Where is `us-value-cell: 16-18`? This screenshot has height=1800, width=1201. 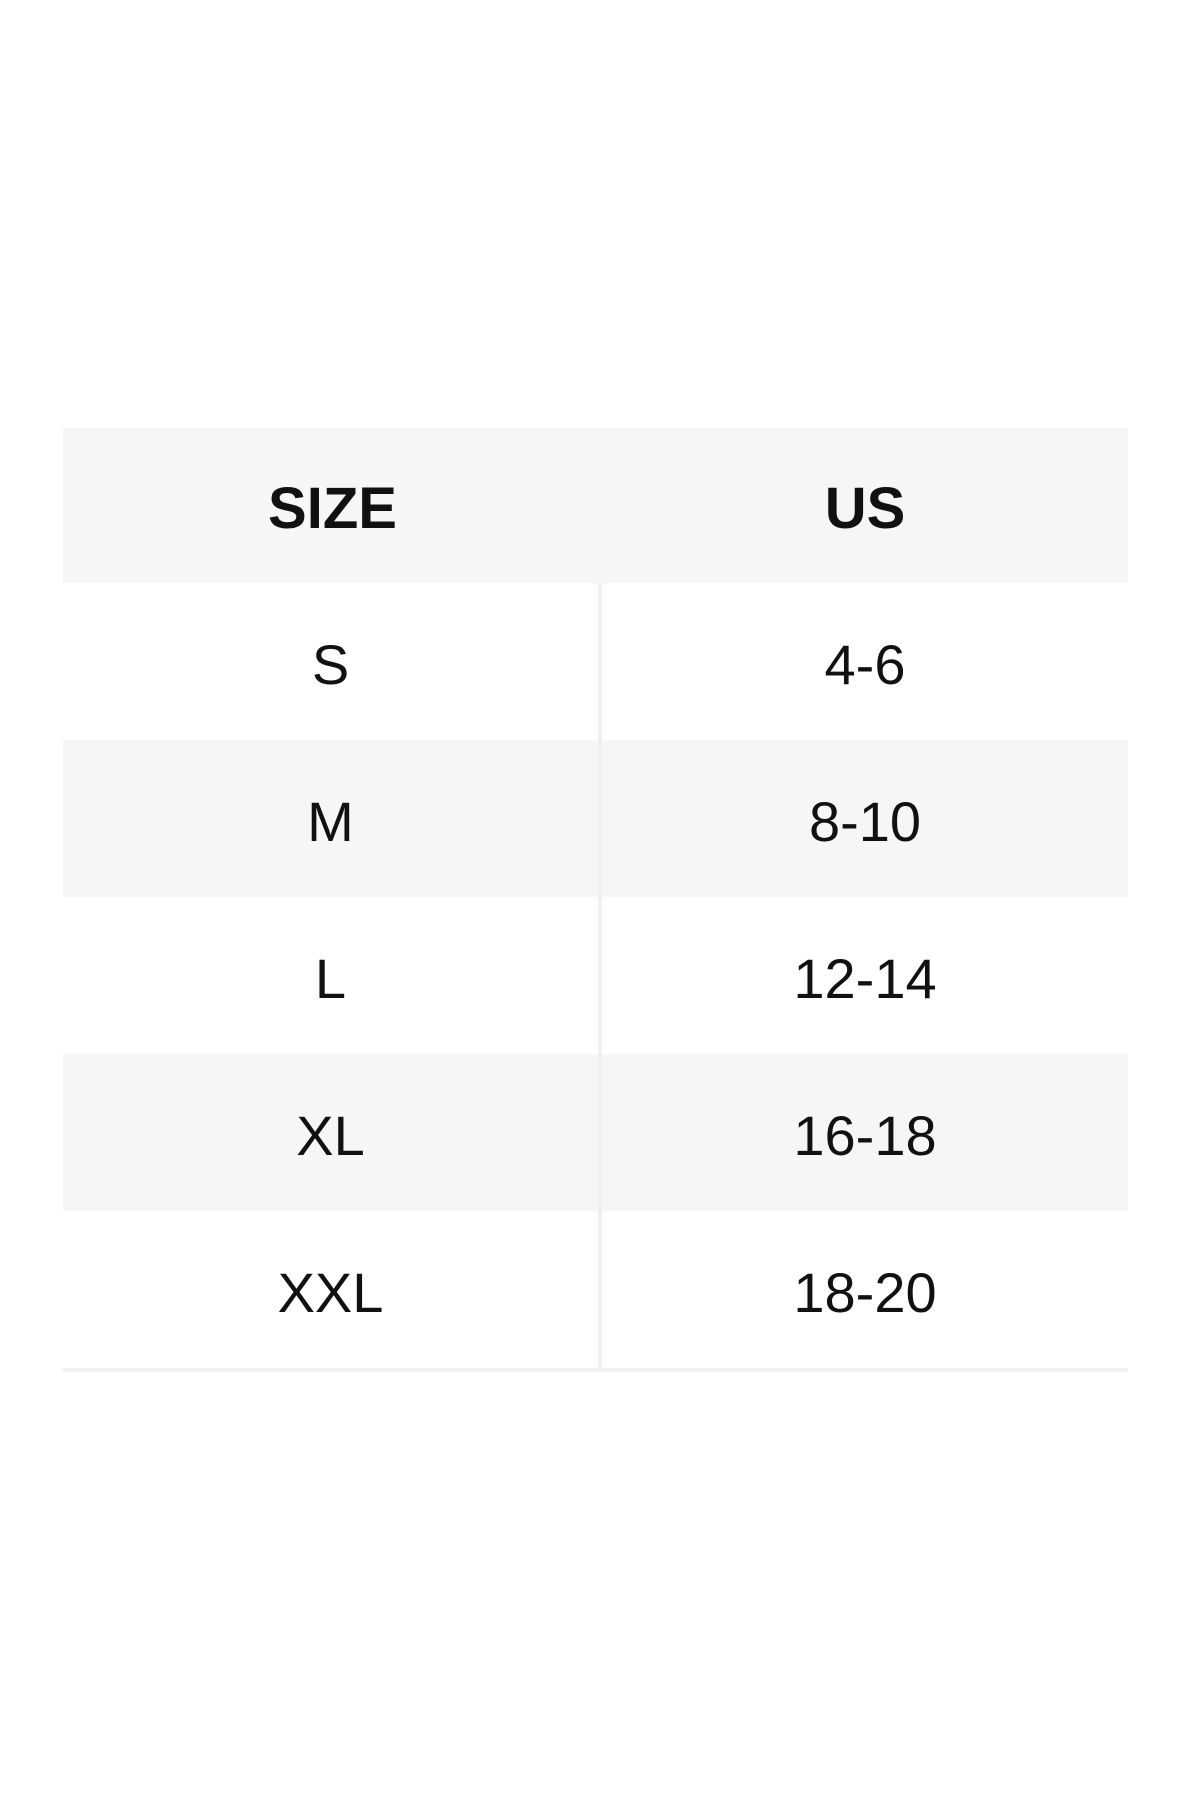
us-value-cell: 16-18 is located at coordinates (865, 1135).